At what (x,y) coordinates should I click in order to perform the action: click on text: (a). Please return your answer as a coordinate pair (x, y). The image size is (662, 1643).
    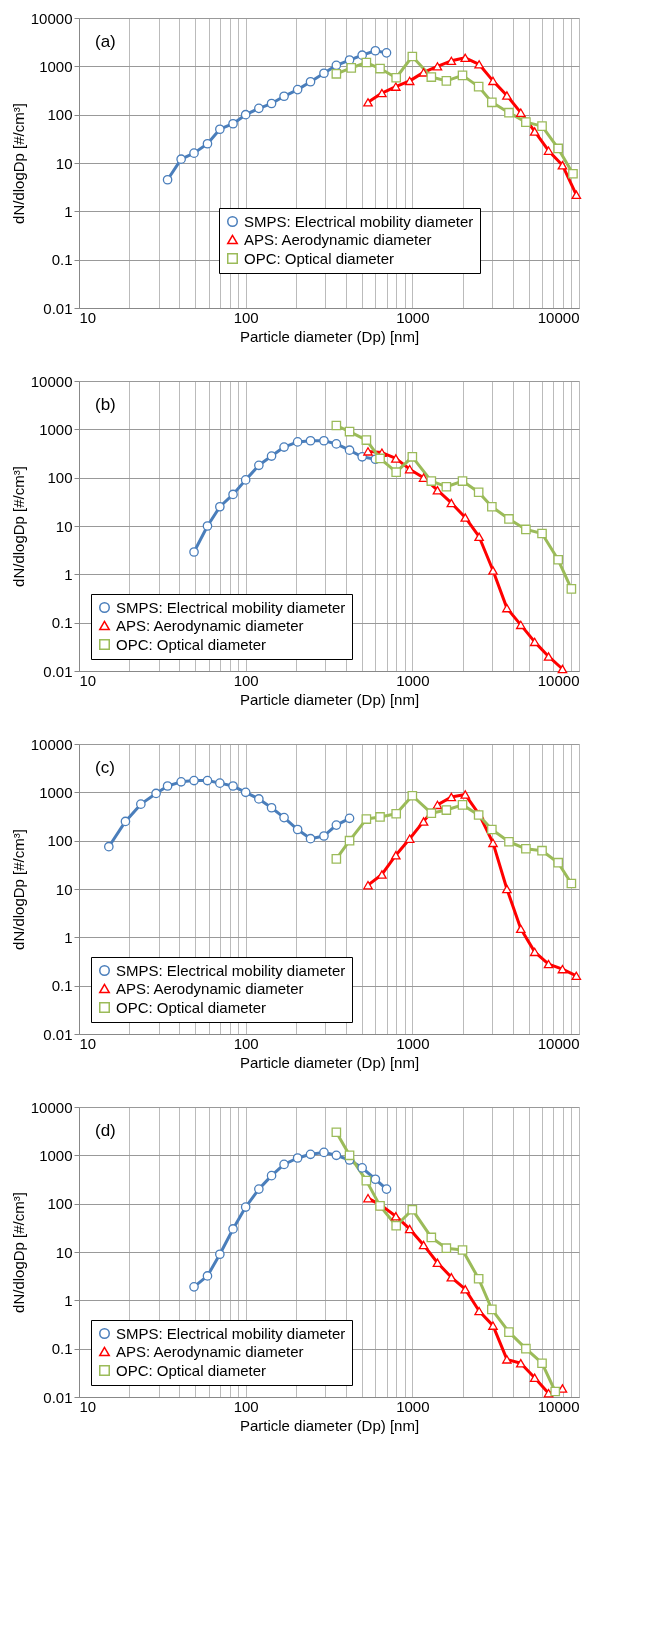
    Looking at the image, I should click on (105, 41).